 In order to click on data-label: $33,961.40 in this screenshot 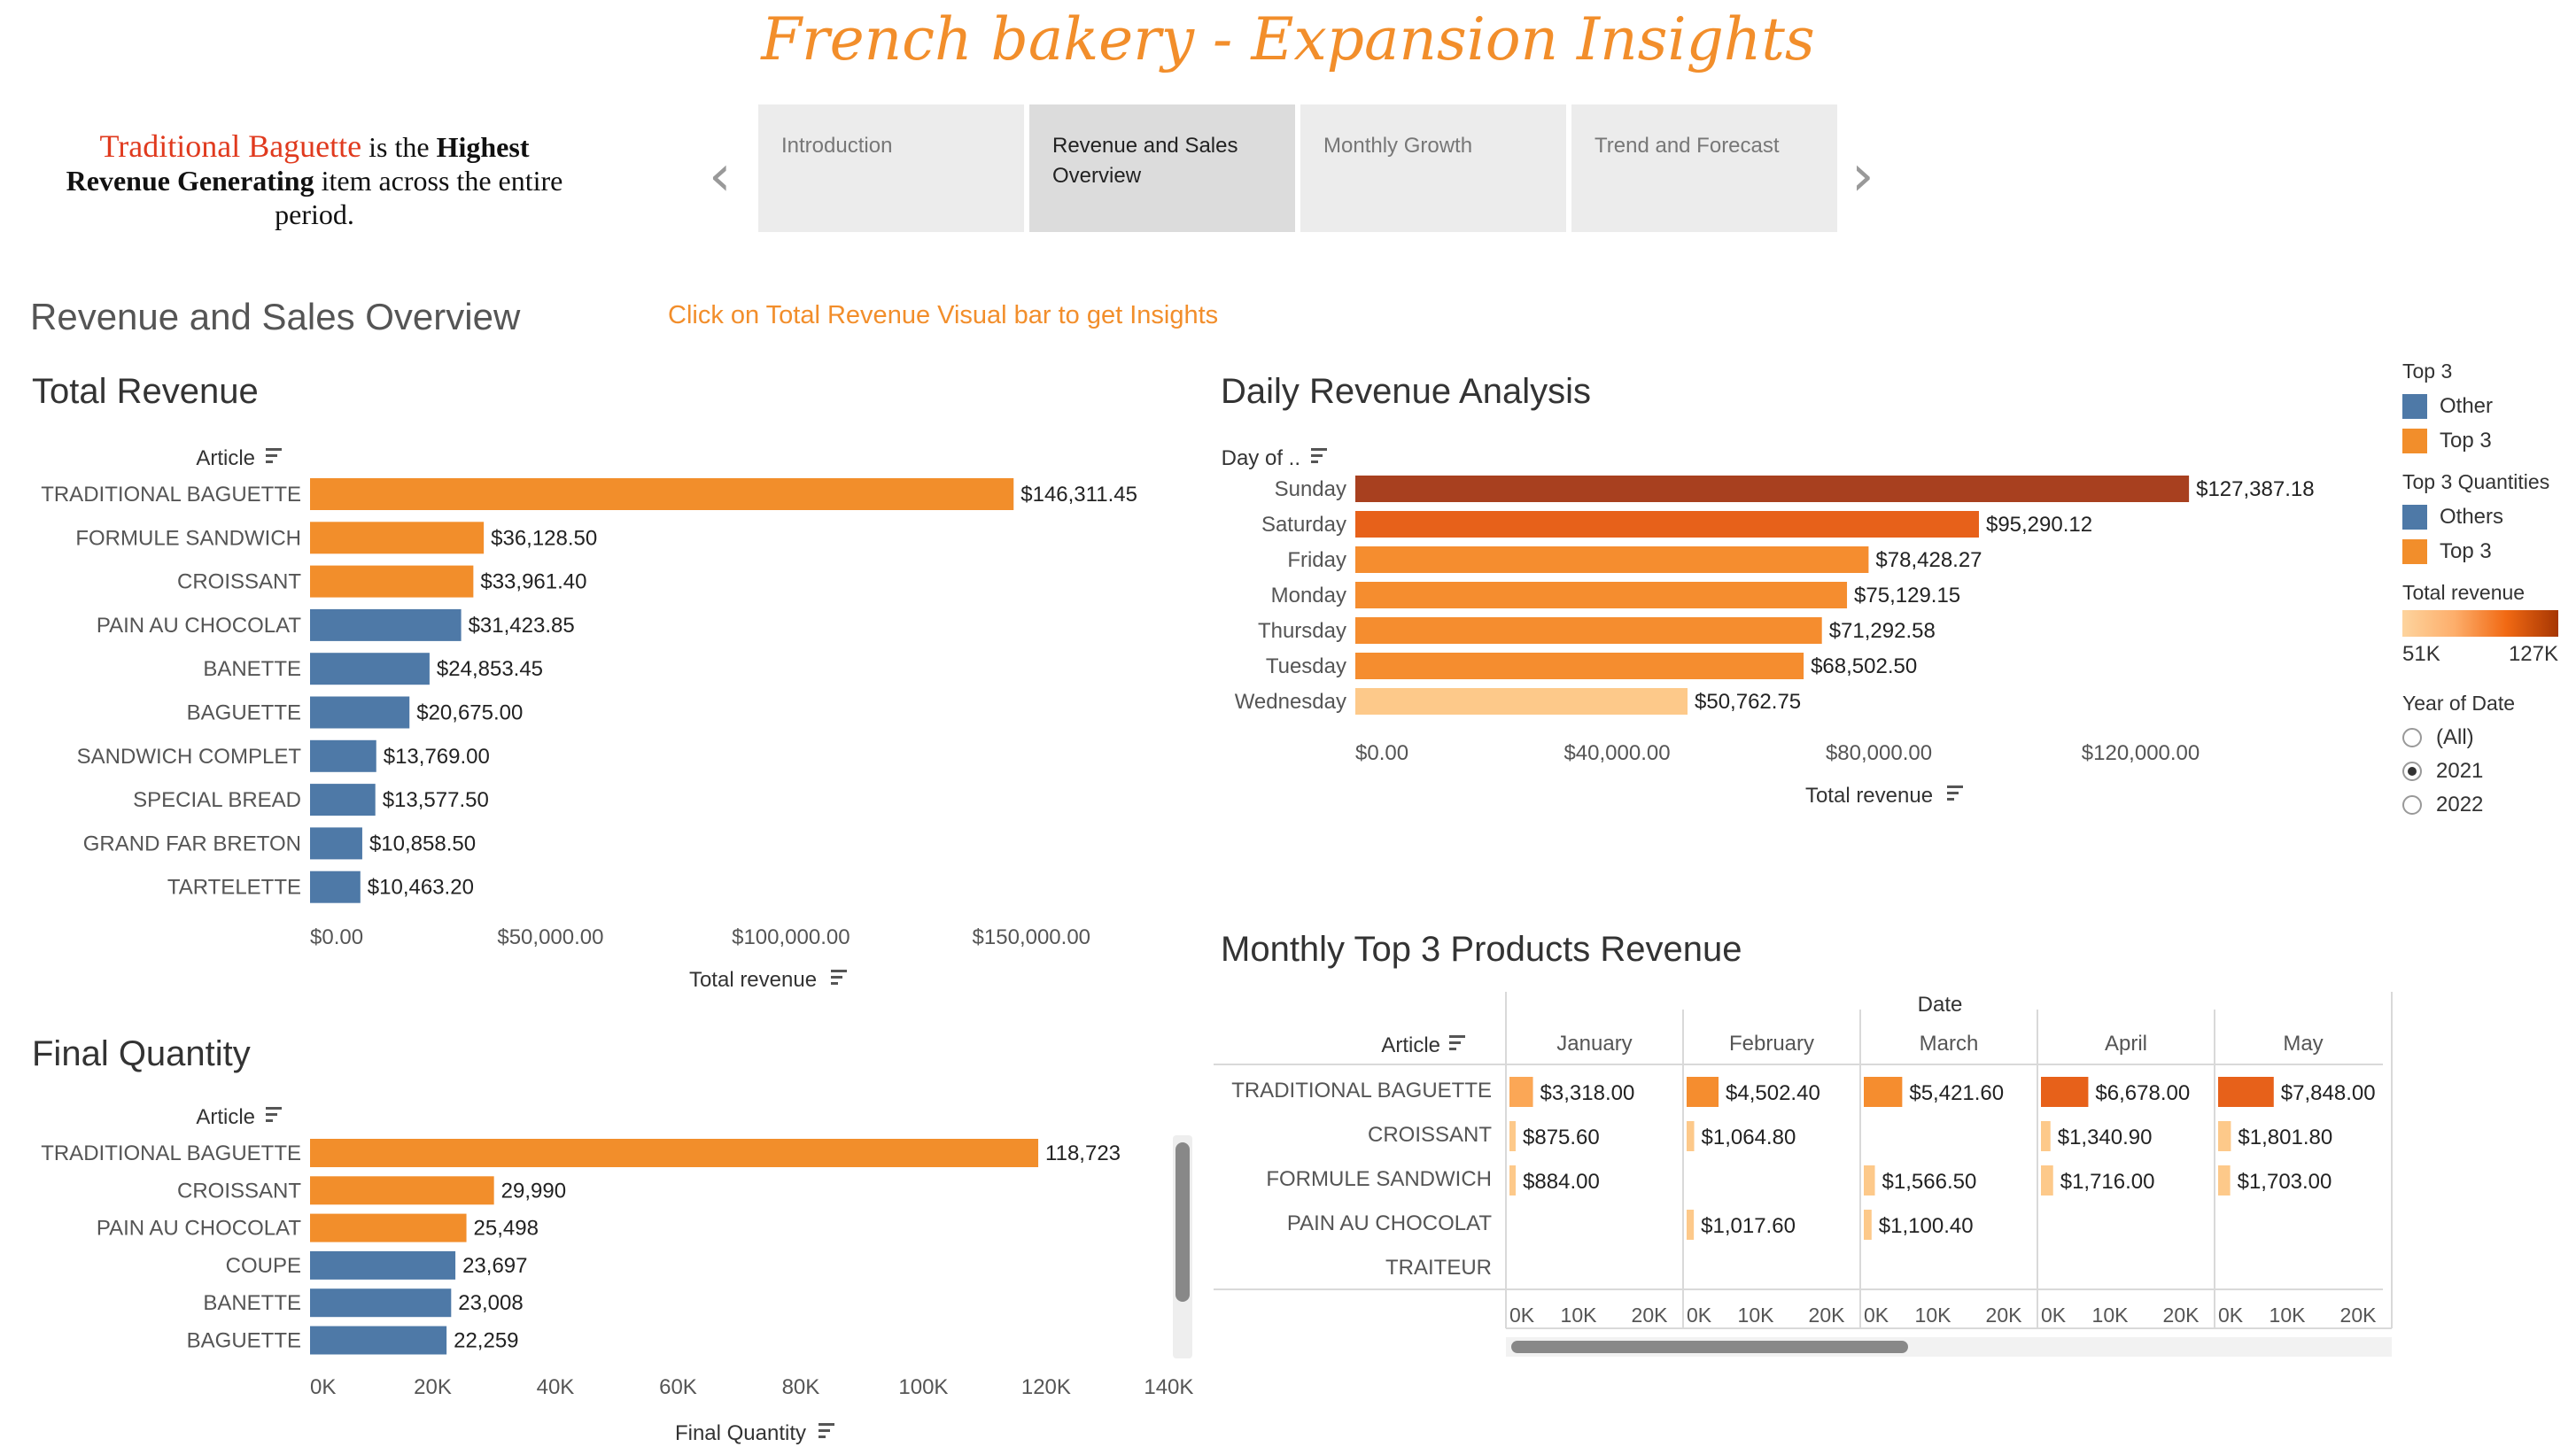, I will do `click(533, 582)`.